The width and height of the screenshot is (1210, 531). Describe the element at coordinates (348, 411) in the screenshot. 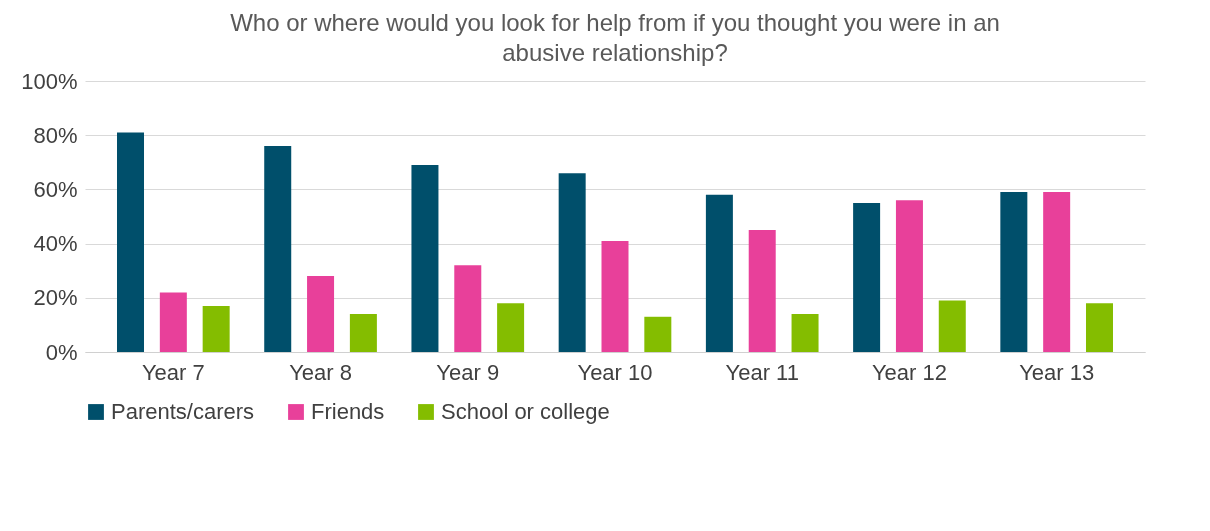

I see `legend-label: Friends` at that location.